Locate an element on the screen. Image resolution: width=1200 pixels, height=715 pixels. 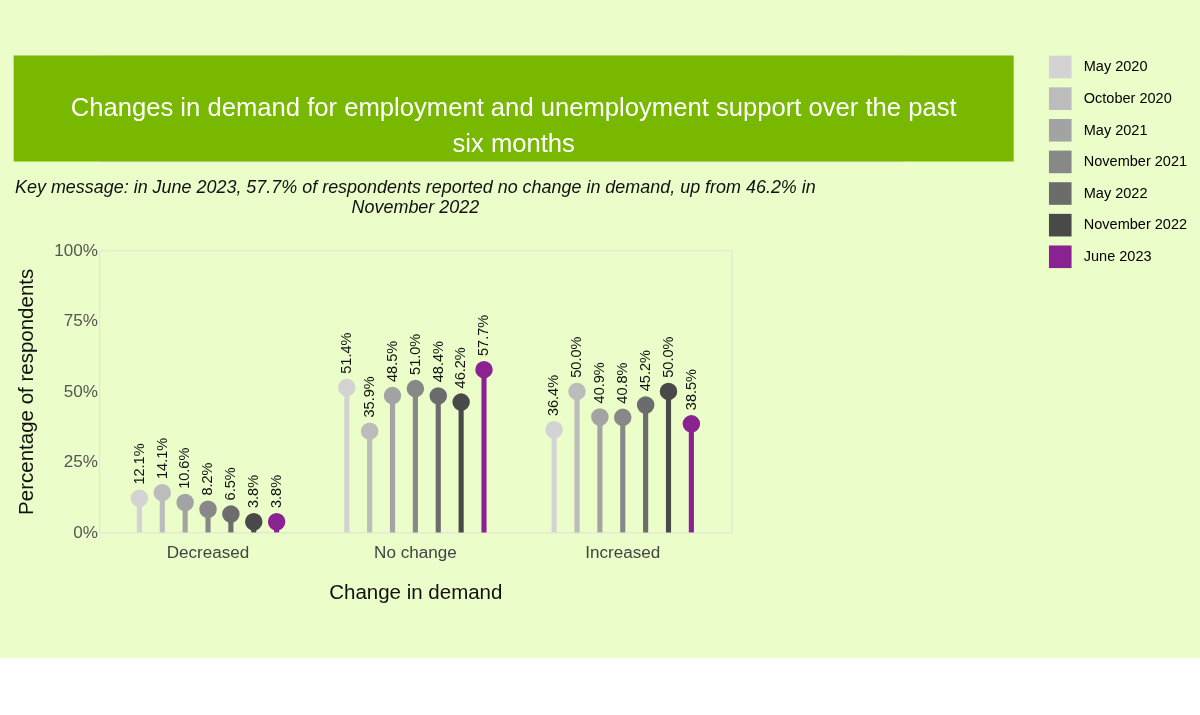
chart-subtitle: Key message: in June 2023, 57.7% of respondents reported no change in demand, up from 46.2% in November 2022 is located at coordinates (415, 197).